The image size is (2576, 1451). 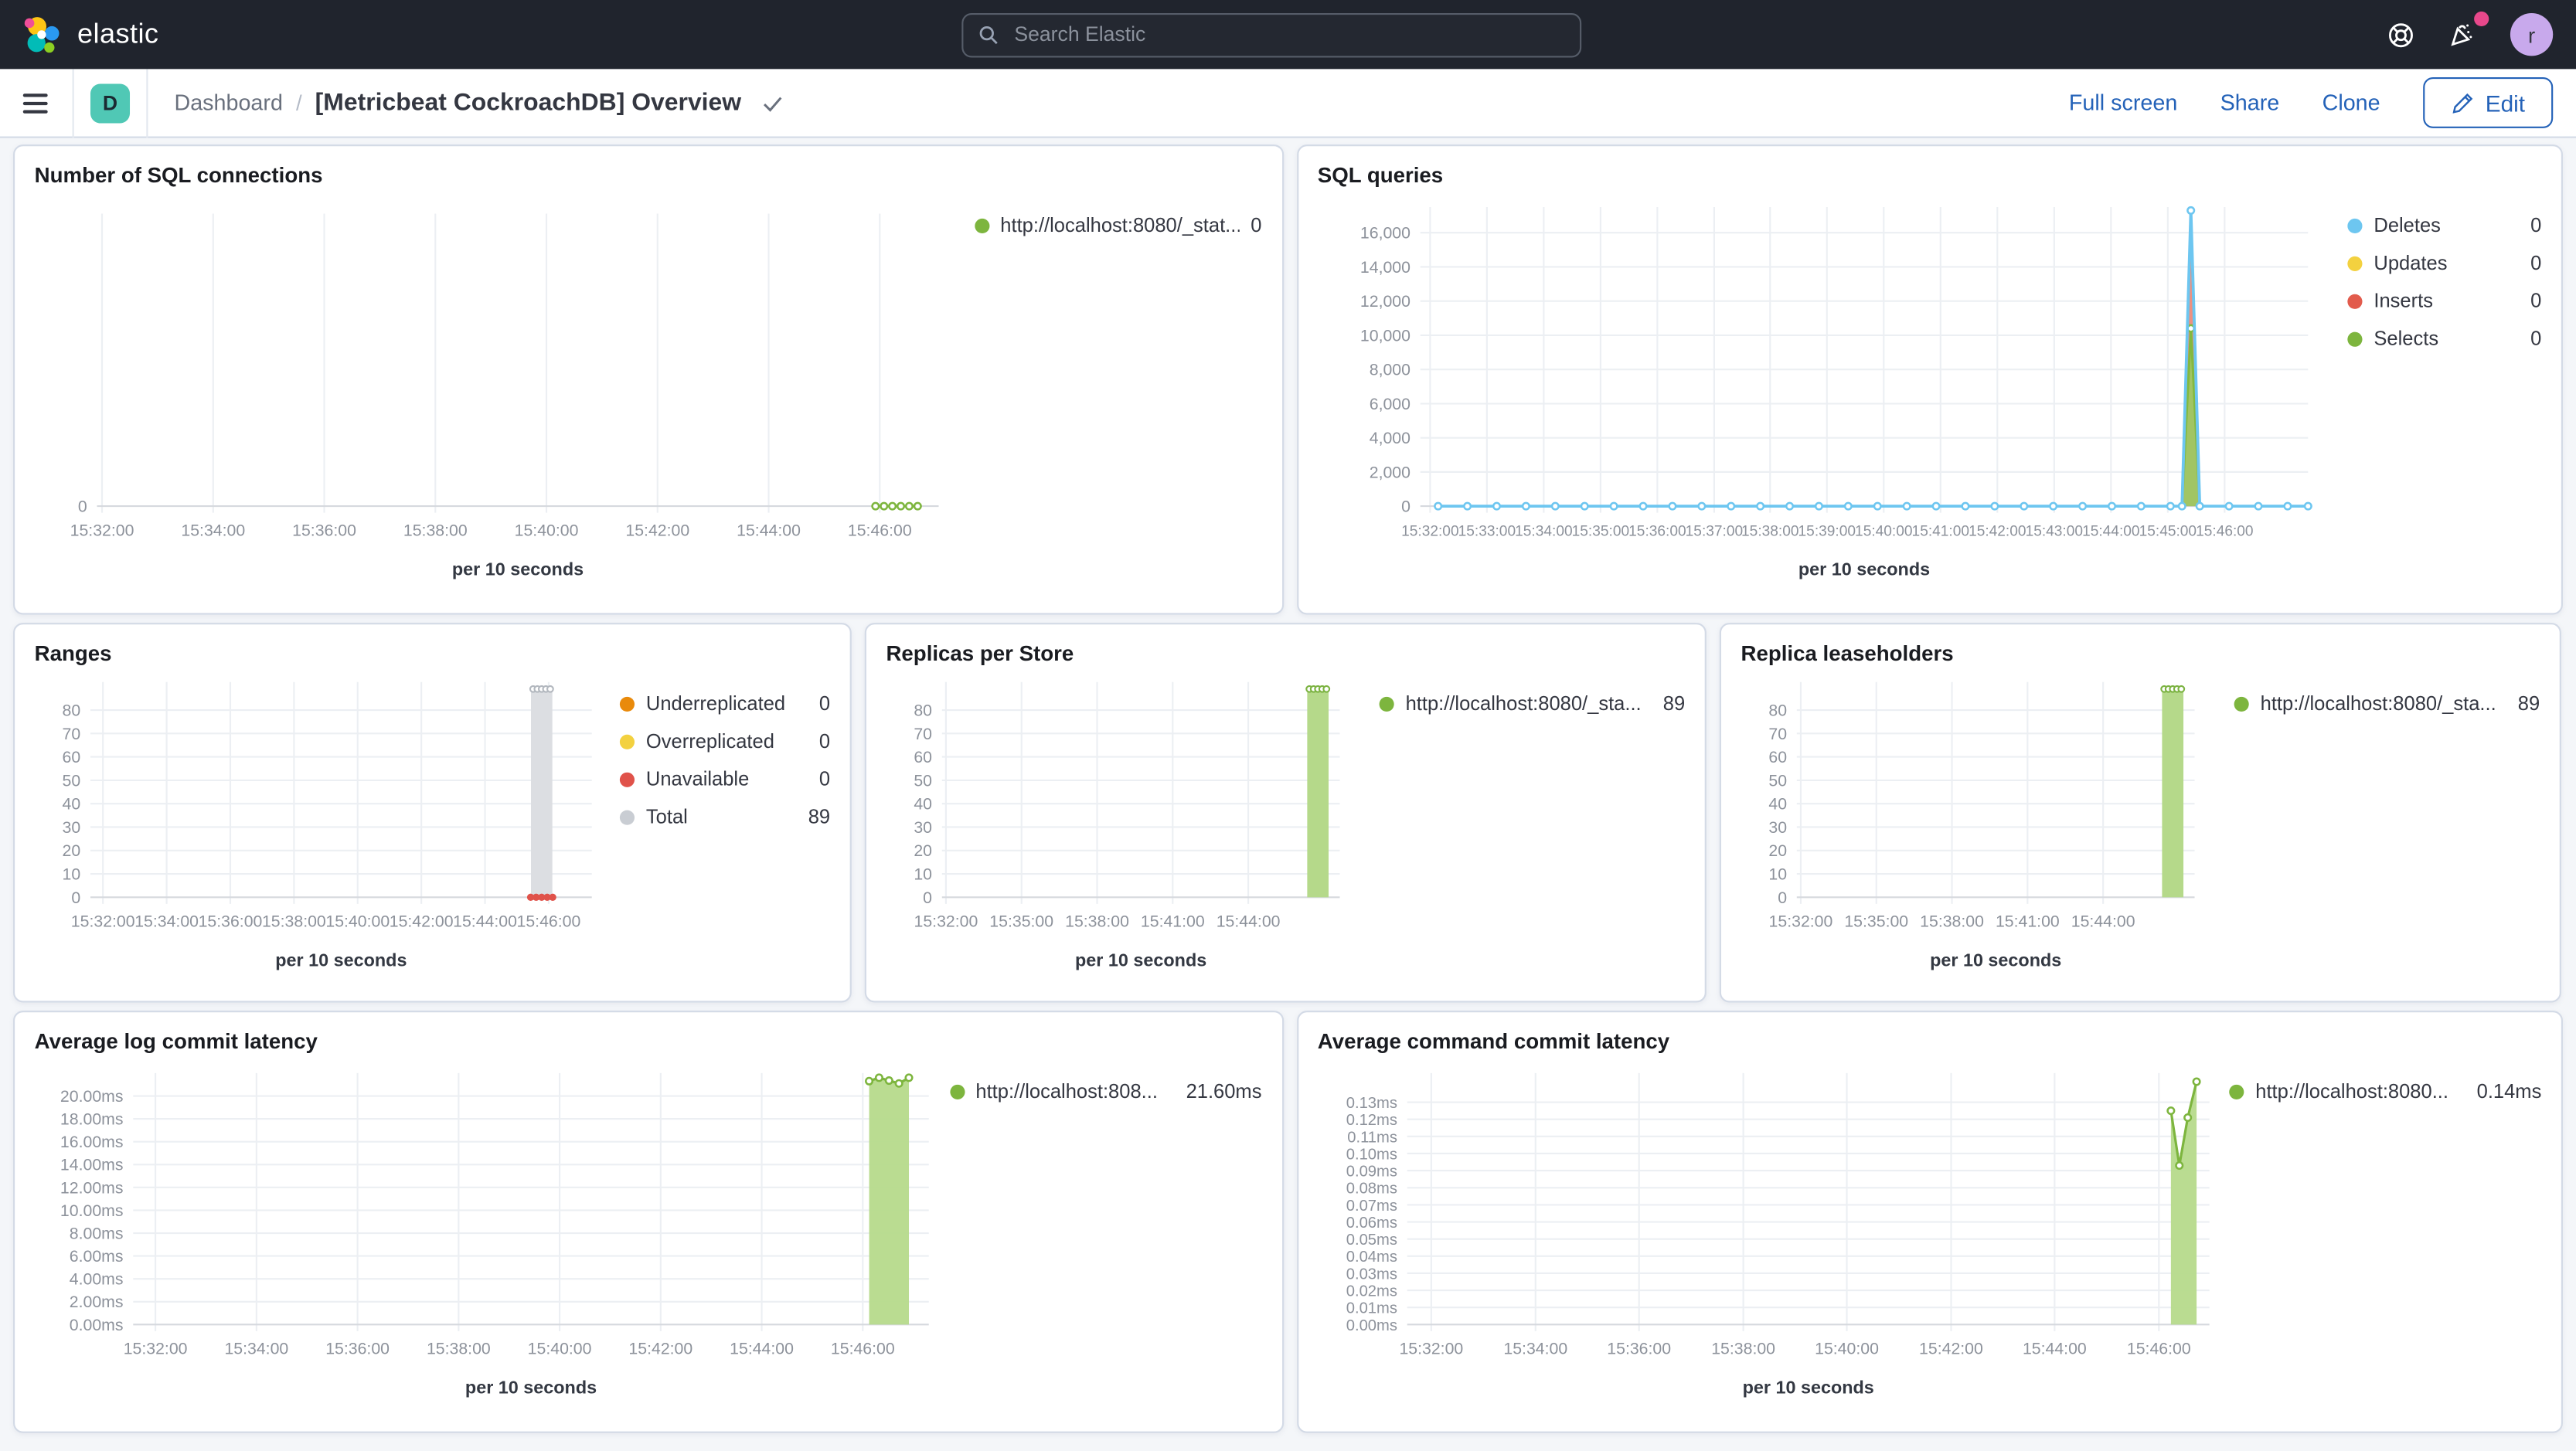 What do you see at coordinates (2488, 102) in the screenshot?
I see `edit-button: Edit` at bounding box center [2488, 102].